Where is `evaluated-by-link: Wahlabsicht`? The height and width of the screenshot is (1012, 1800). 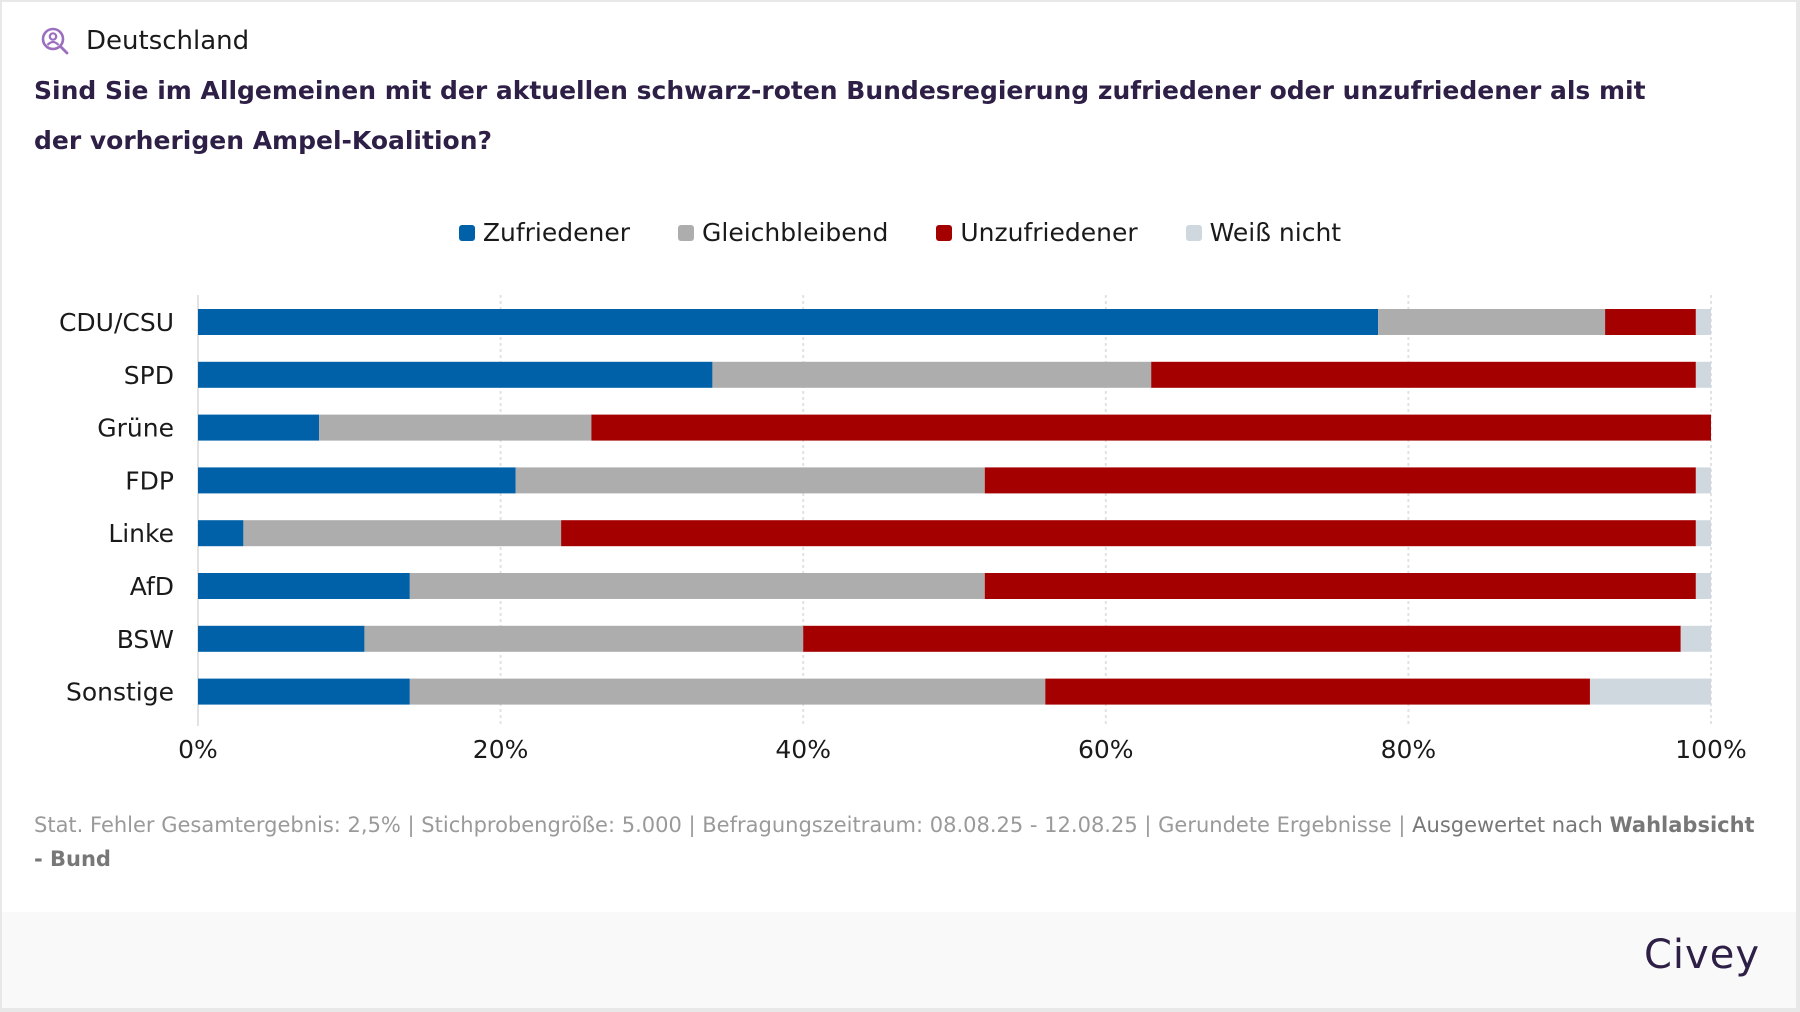
evaluated-by-link: Wahlabsicht is located at coordinates (1682, 825).